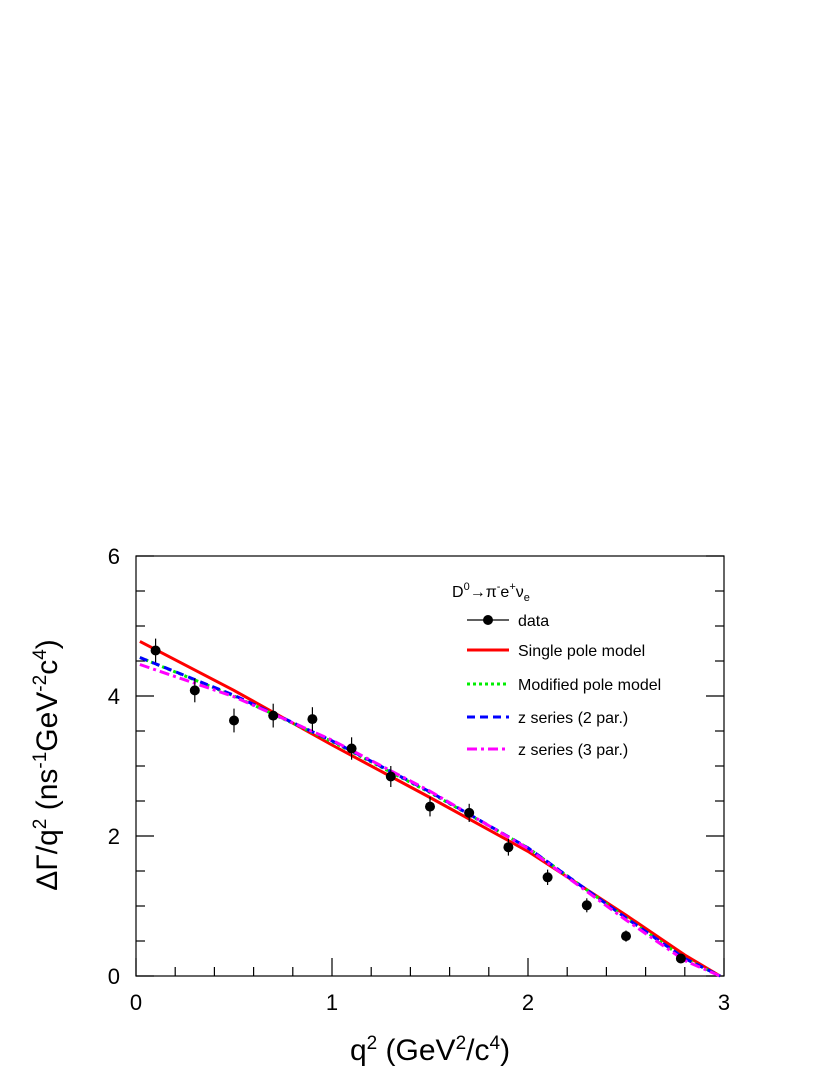  Describe the element at coordinates (114, 976) in the screenshot. I see `y-tick-label: 0` at that location.